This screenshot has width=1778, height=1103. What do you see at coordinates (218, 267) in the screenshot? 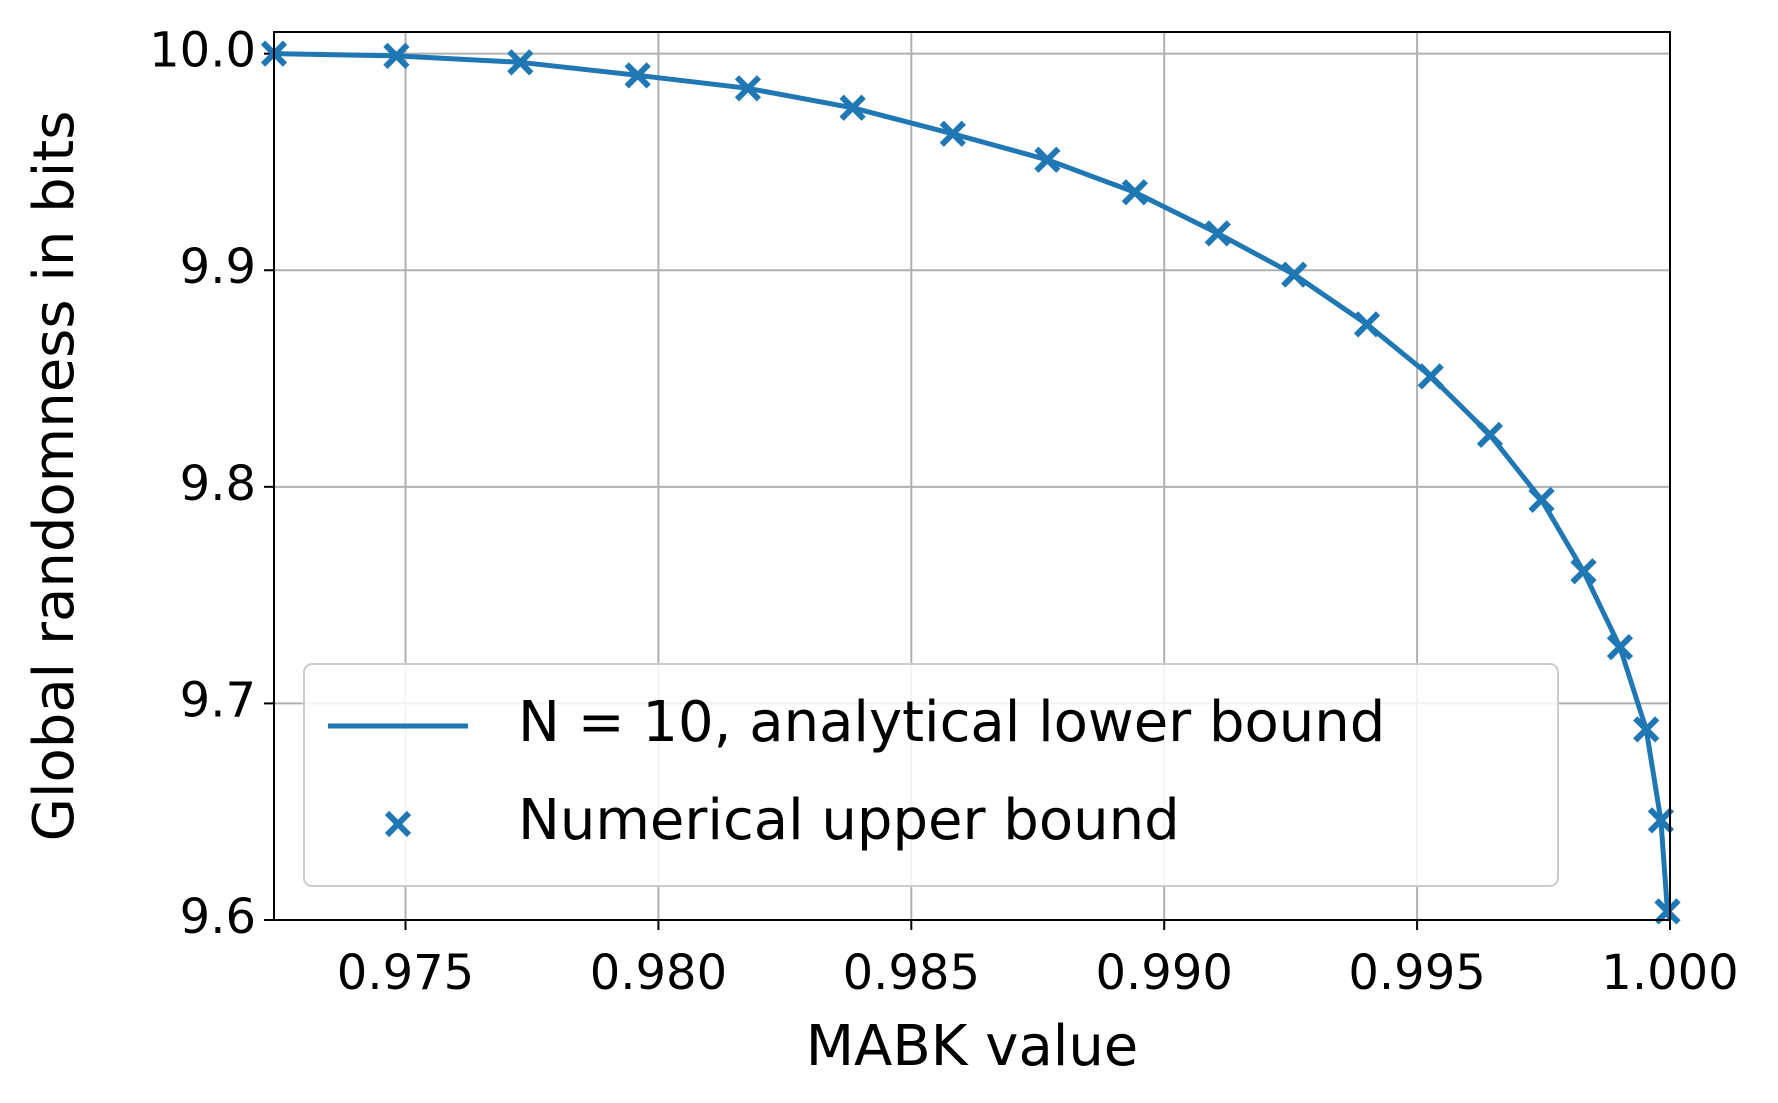
I see `y-tick-label: 9.9` at bounding box center [218, 267].